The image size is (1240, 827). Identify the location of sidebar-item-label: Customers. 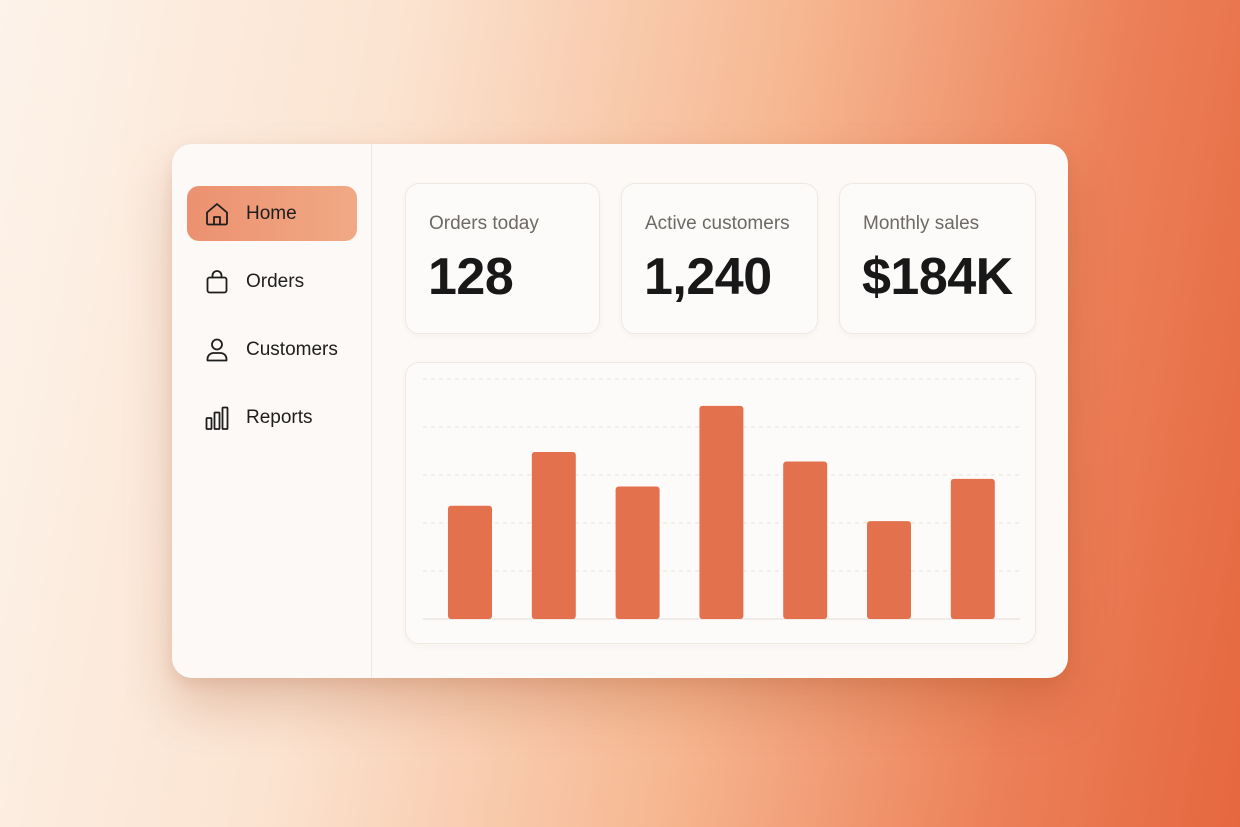
(292, 349).